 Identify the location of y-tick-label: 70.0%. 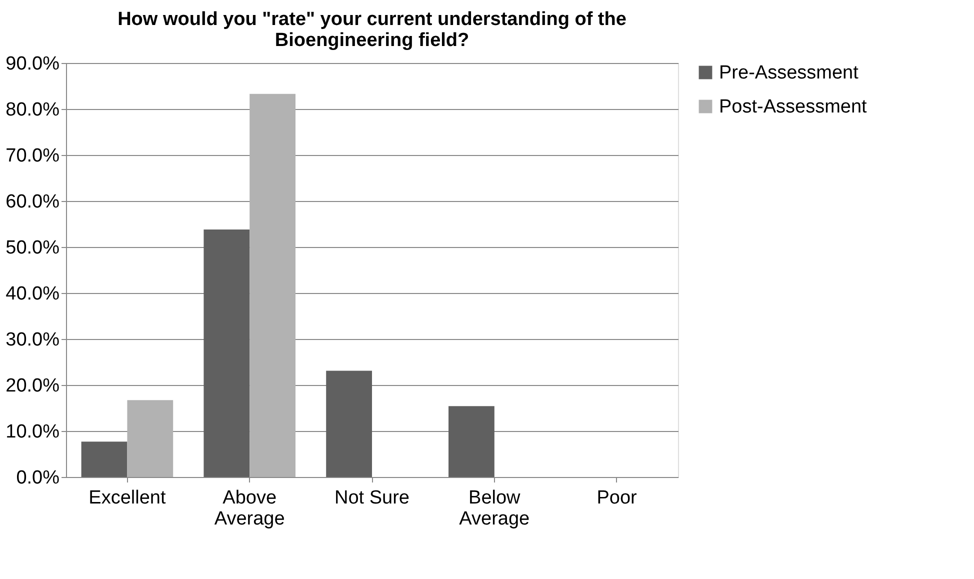
(33, 156).